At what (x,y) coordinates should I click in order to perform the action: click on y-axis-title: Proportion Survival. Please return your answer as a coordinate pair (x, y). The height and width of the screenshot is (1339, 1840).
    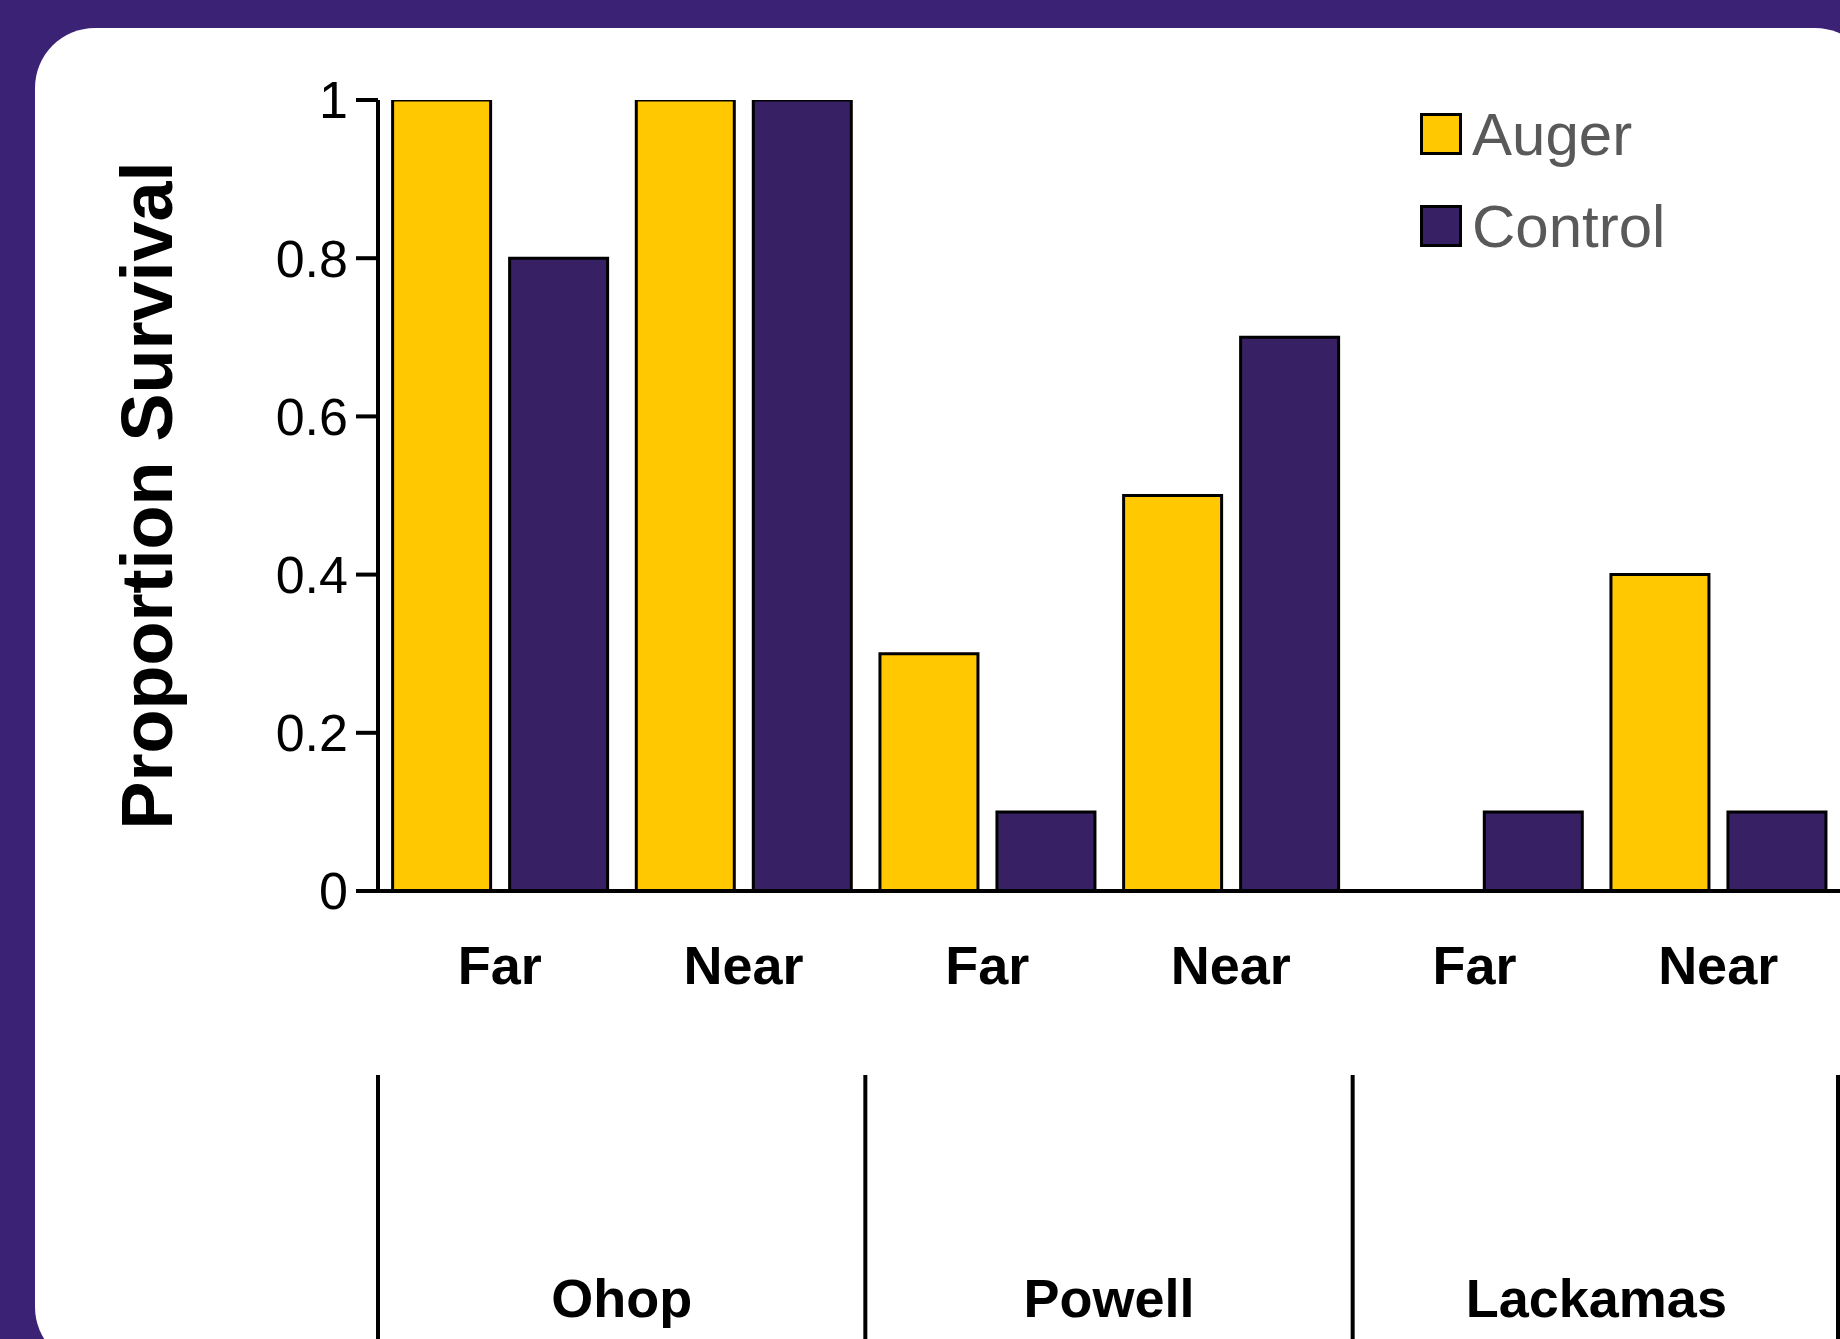
    Looking at the image, I should click on (147, 495).